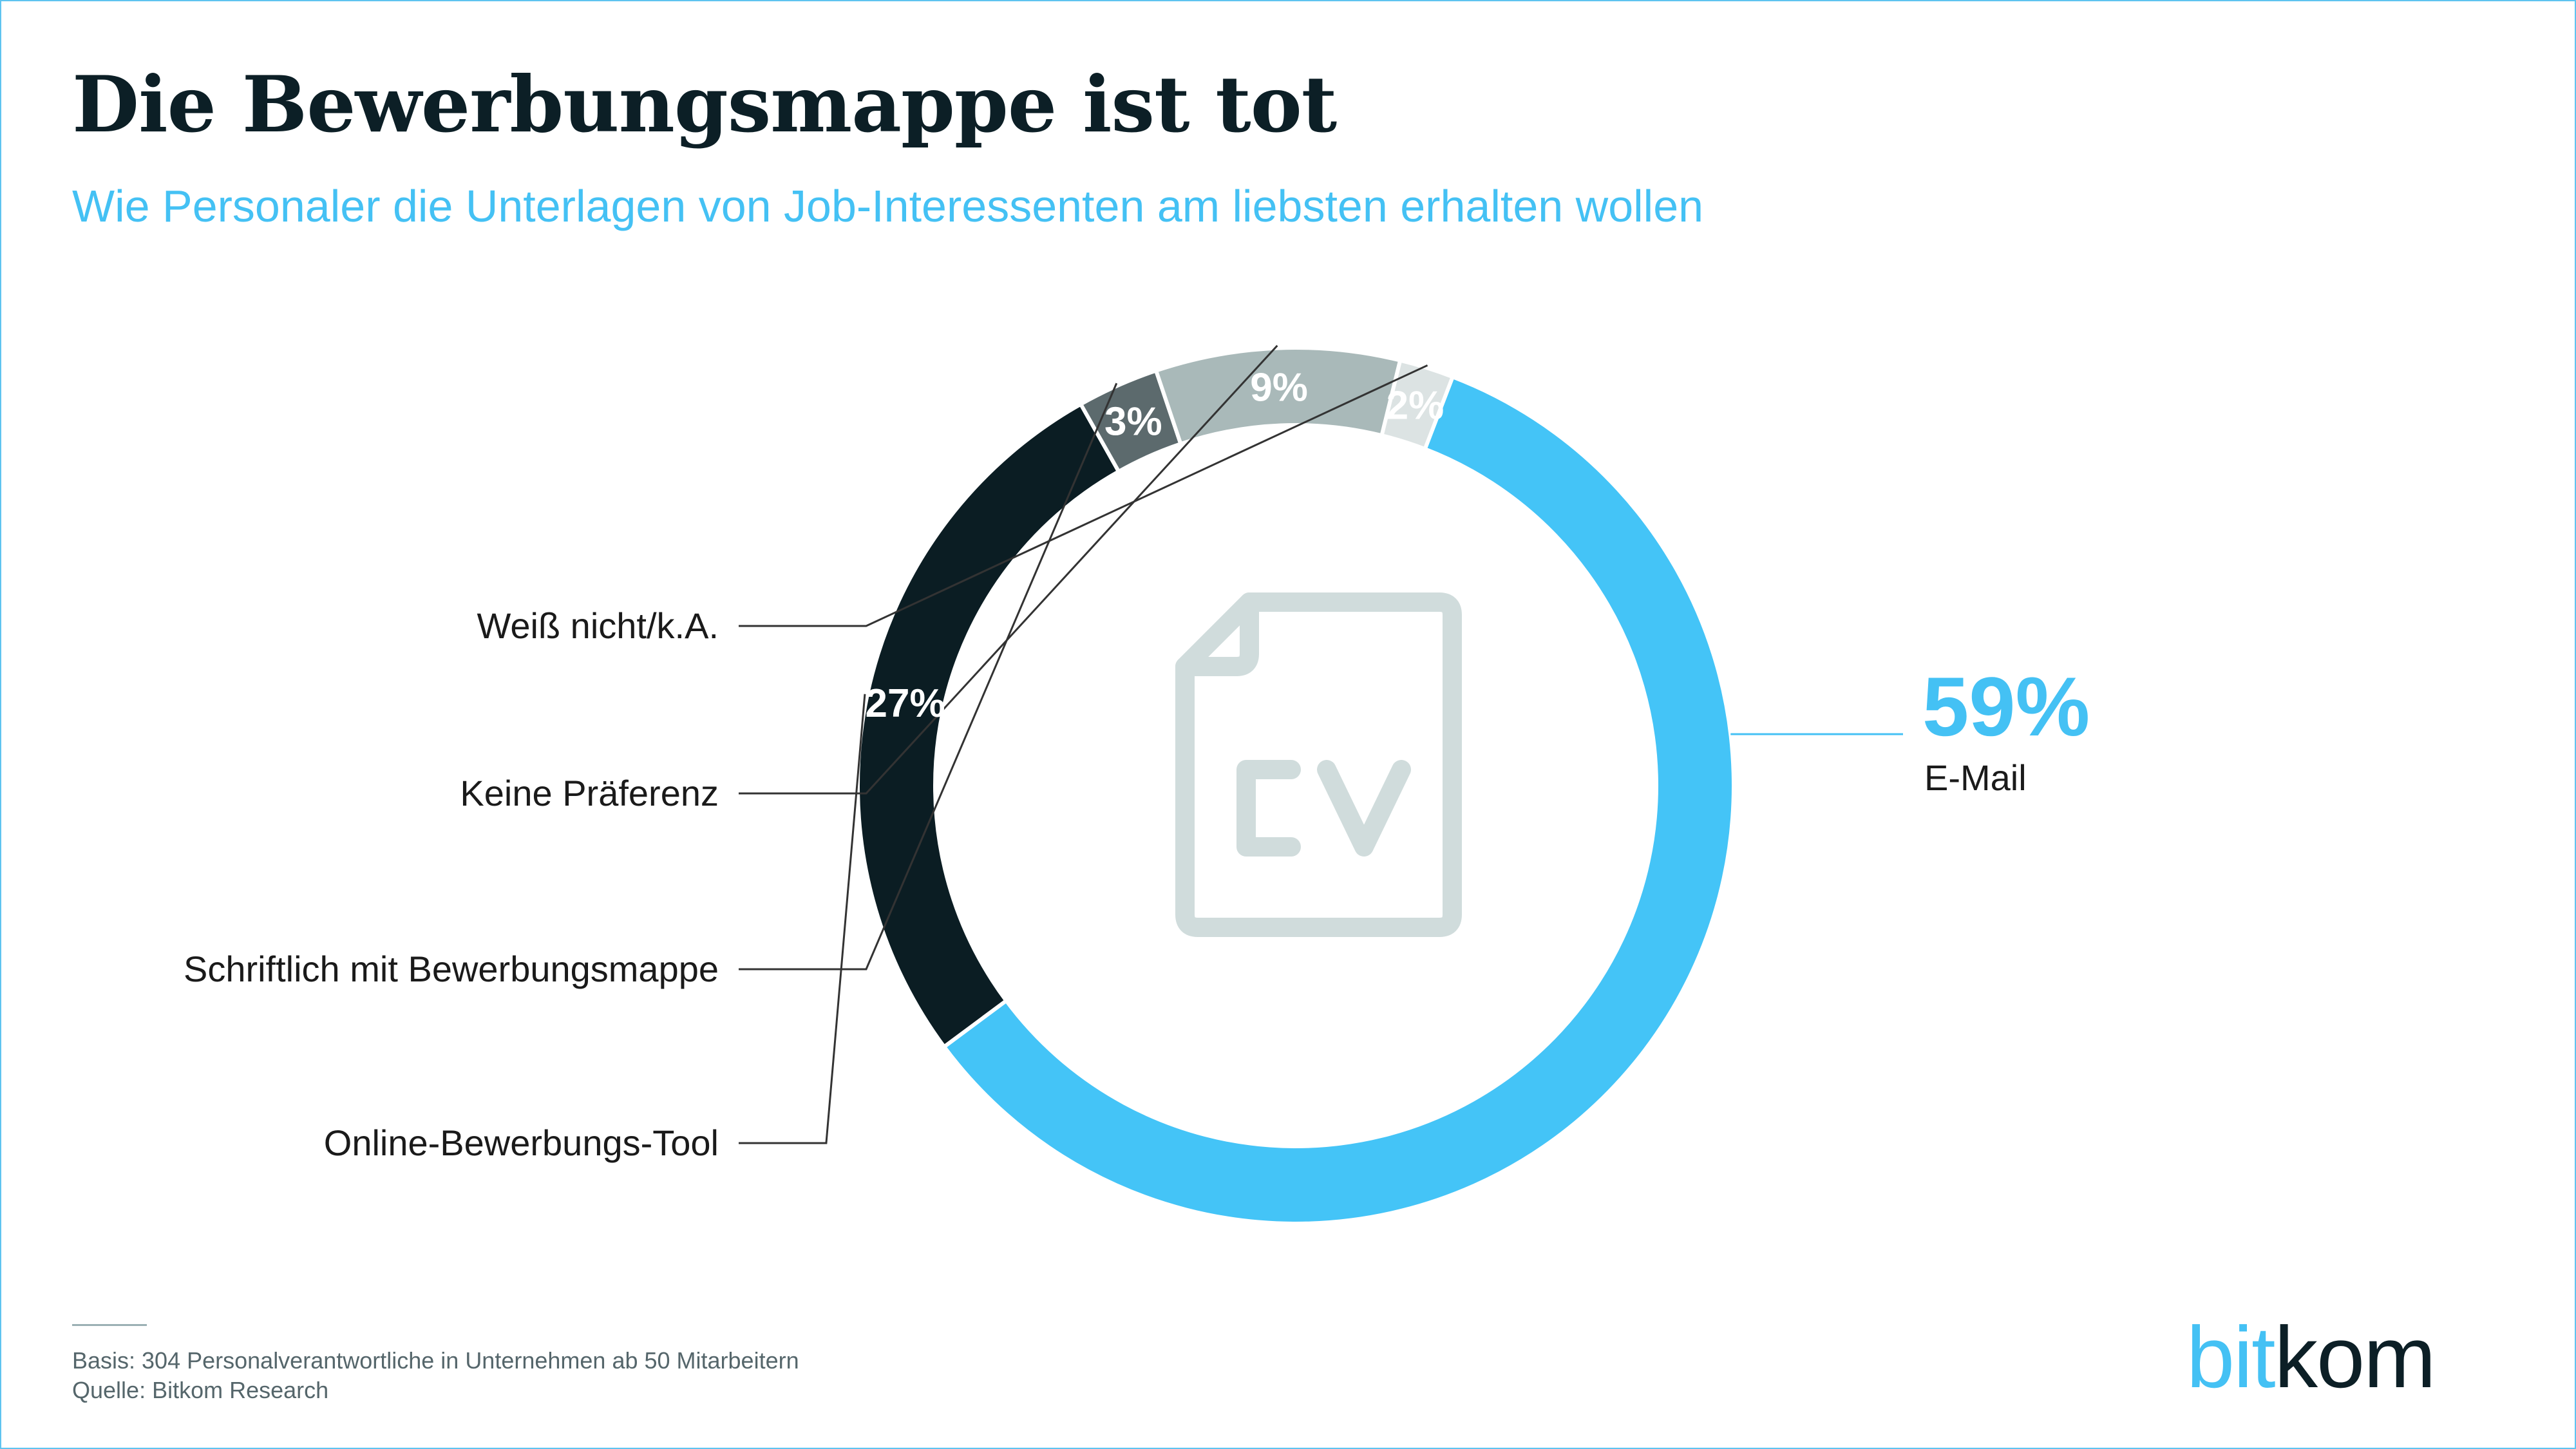  What do you see at coordinates (1319, 764) in the screenshot?
I see `cv-document-icon` at bounding box center [1319, 764].